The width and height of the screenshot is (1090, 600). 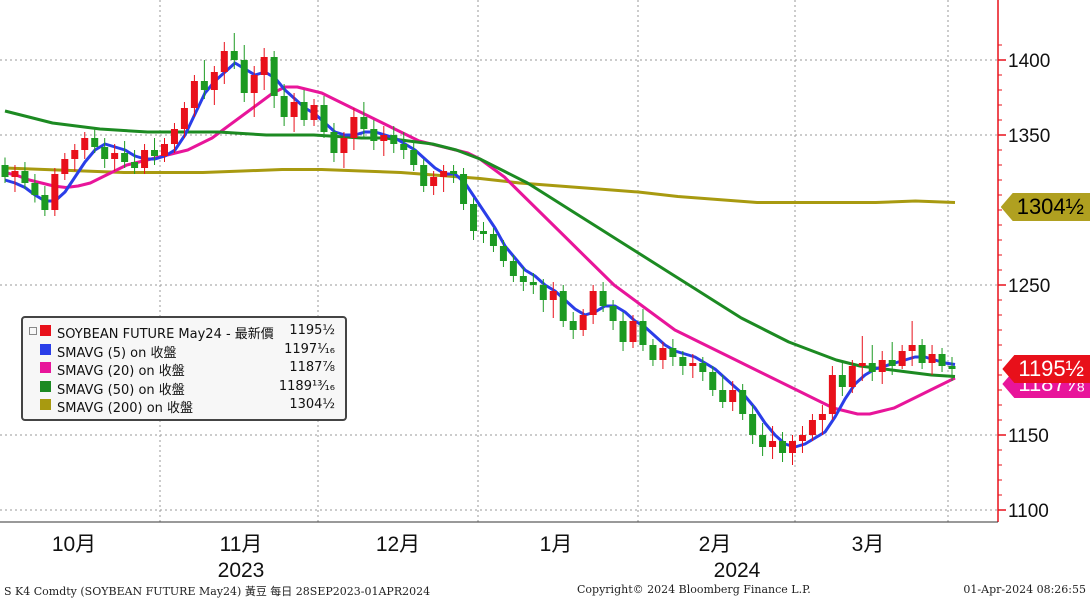 I want to click on legend-row: SMAVG (200) on 收盤 1304½, so click(x=185, y=406).